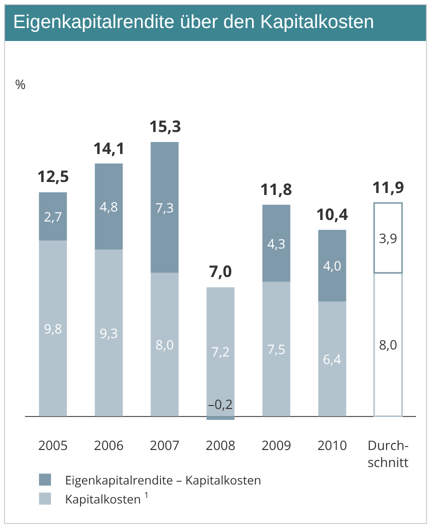 Image resolution: width=431 pixels, height=528 pixels. What do you see at coordinates (109, 445) in the screenshot?
I see `x-tick-label: 2006` at bounding box center [109, 445].